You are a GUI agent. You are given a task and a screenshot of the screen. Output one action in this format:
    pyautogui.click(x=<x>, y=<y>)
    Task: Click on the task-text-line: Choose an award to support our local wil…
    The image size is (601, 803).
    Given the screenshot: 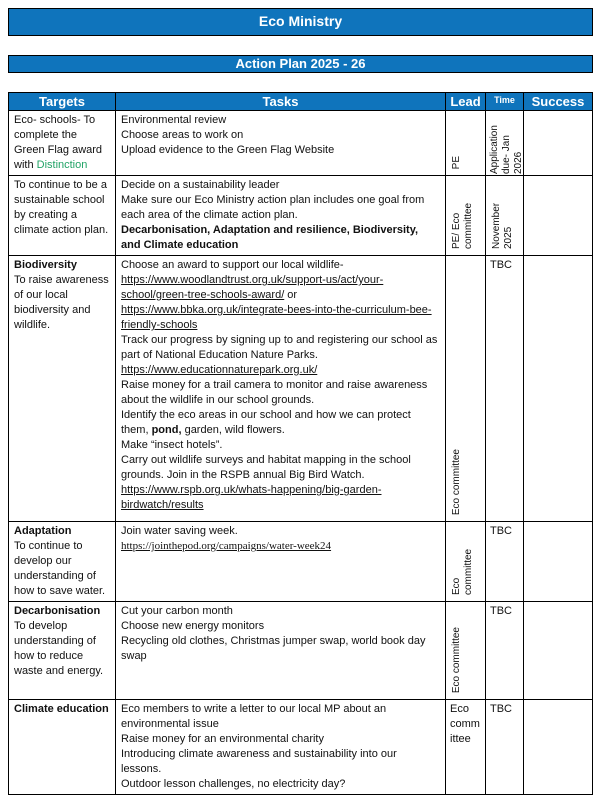 What is the action you would take?
    pyautogui.click(x=232, y=265)
    